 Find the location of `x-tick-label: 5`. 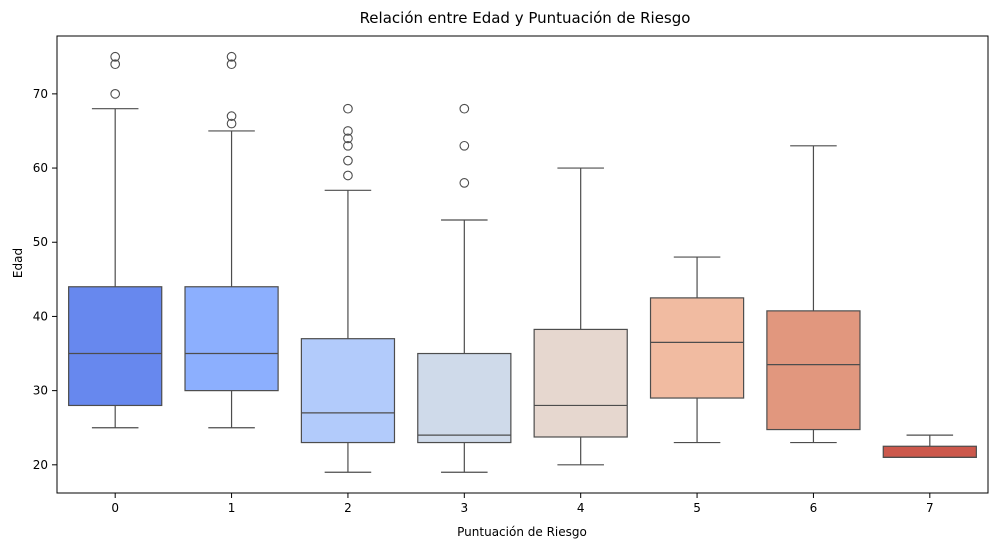

x-tick-label: 5 is located at coordinates (697, 508).